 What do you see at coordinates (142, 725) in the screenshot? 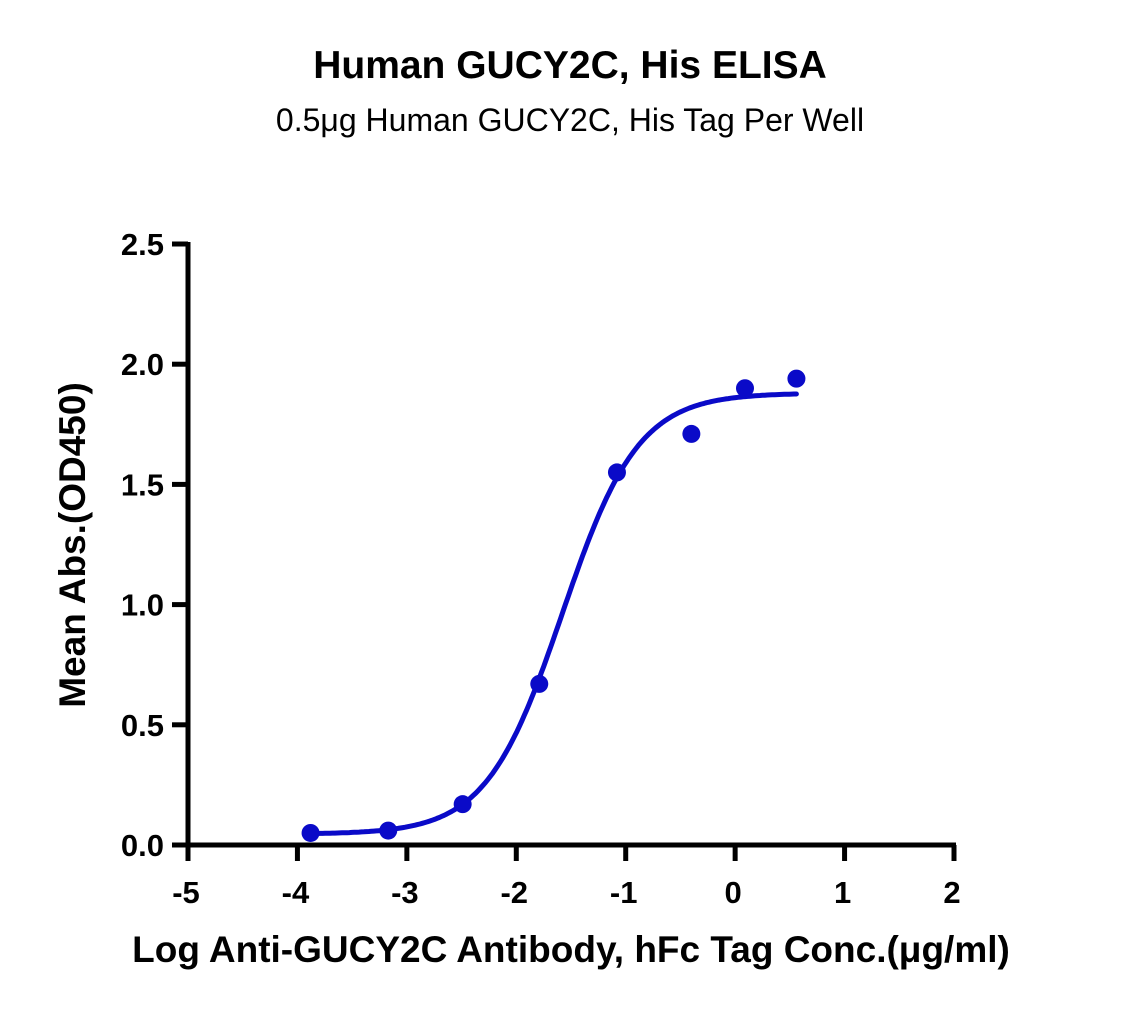
I see `y-tick-label: 0.5` at bounding box center [142, 725].